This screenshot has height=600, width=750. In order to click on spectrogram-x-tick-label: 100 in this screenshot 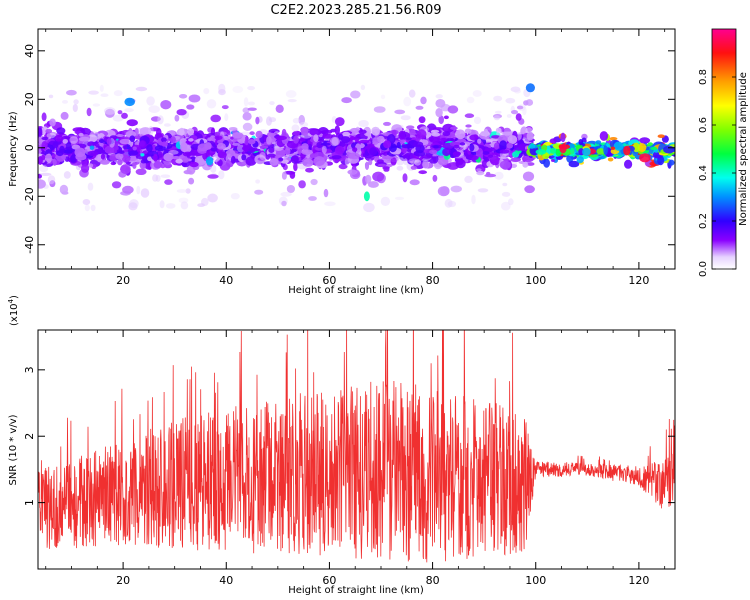, I will do `click(535, 280)`.